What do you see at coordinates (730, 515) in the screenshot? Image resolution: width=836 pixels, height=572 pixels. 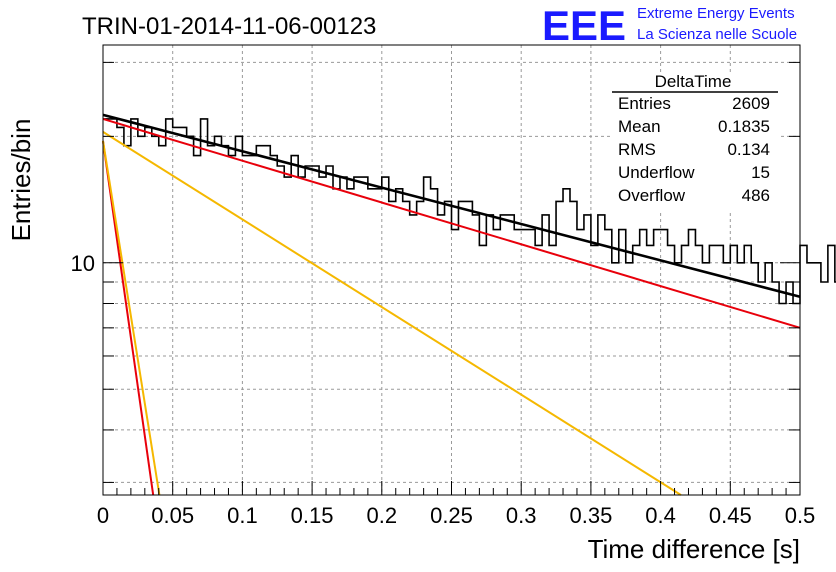 I see `x-tick-label: 0.45` at bounding box center [730, 515].